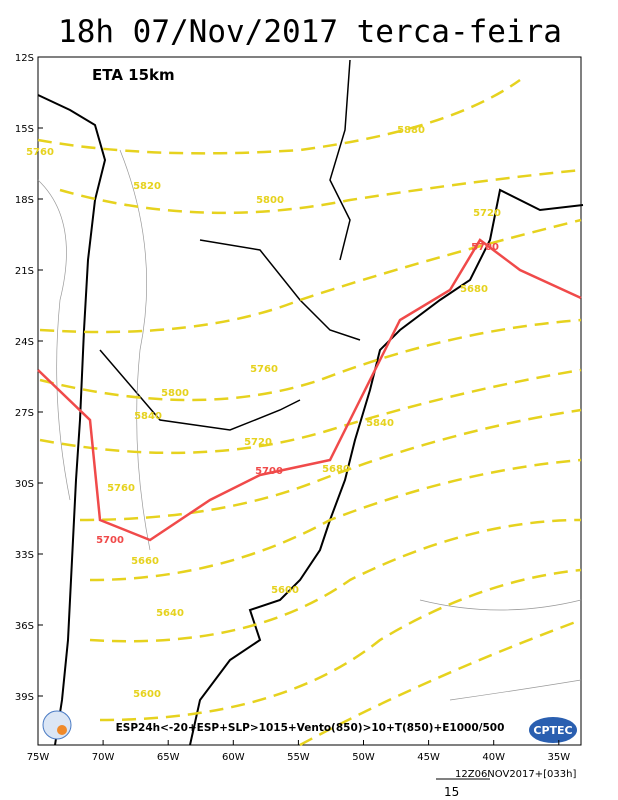  What do you see at coordinates (24, 271) in the screenshot?
I see `lat-label: 21S` at bounding box center [24, 271].